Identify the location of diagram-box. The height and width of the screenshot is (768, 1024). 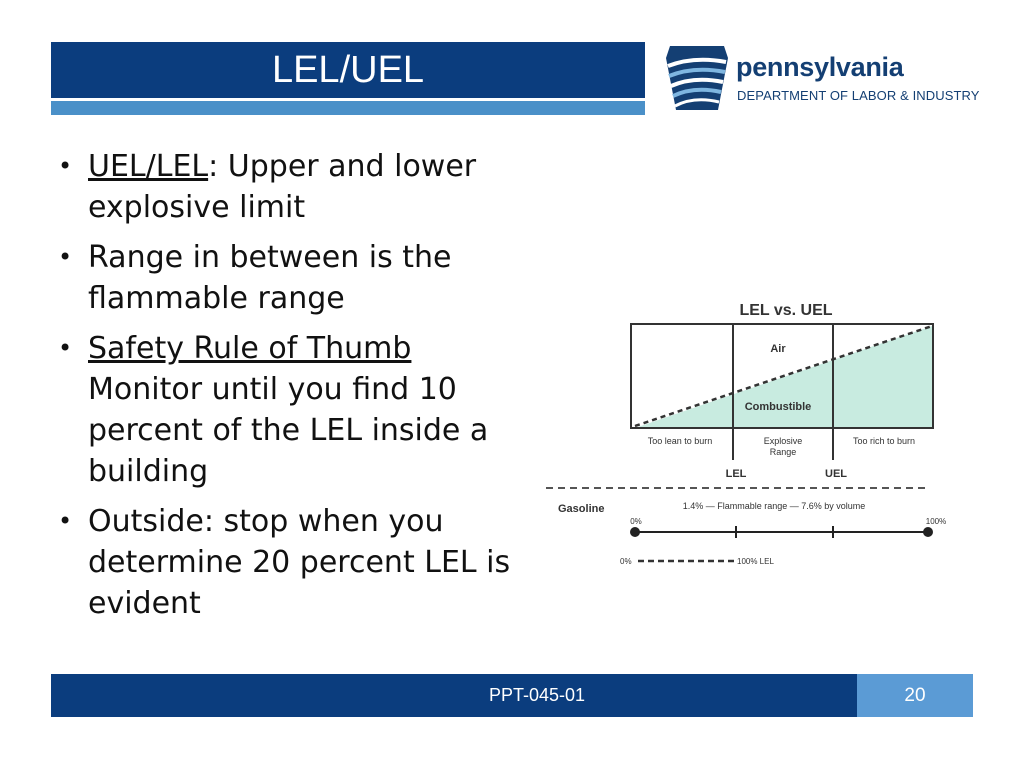
(782, 376).